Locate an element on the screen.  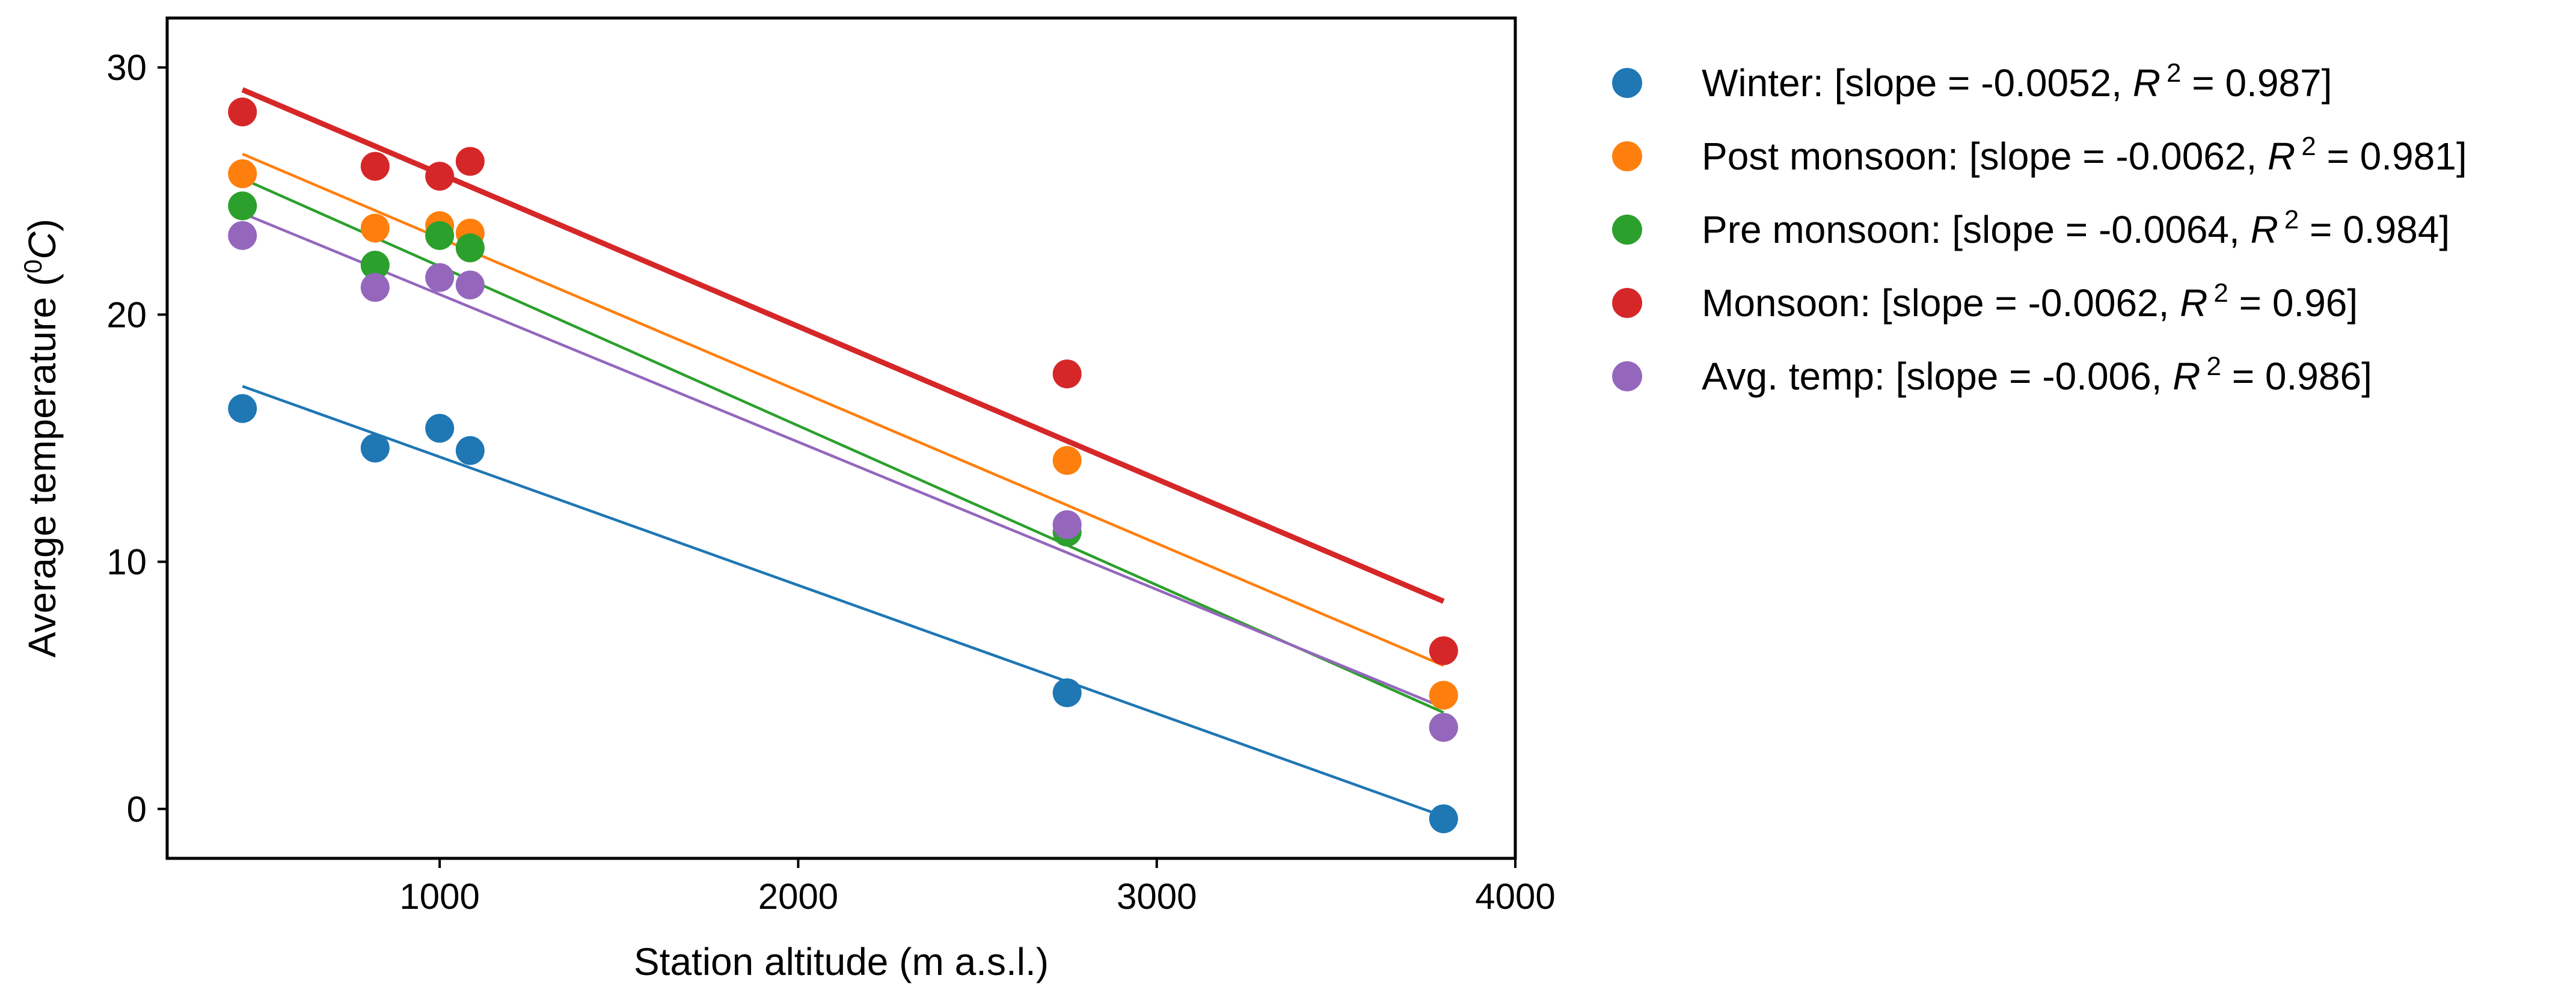
legend-text-prefix: Avg. temp: [slope = -0.006, is located at coordinates (1937, 376).